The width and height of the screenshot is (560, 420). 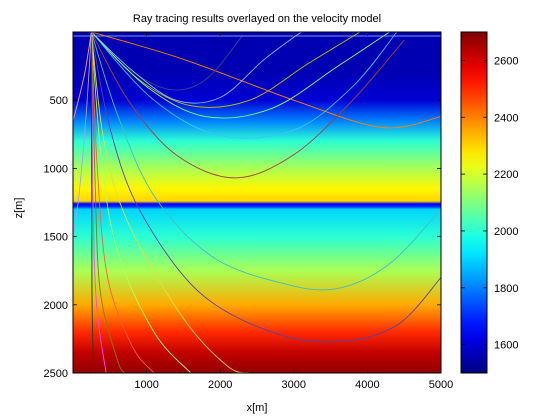 I want to click on colorbar-tick-label: 2400, so click(x=506, y=118).